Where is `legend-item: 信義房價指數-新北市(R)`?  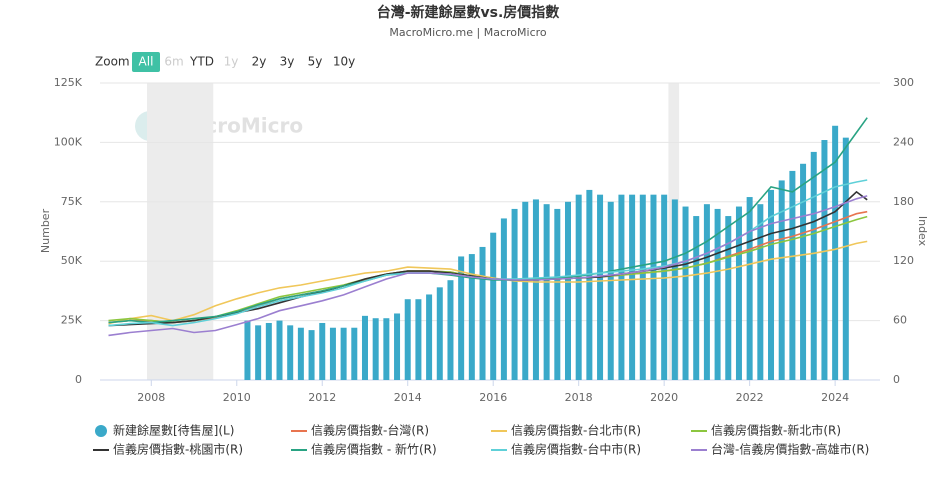 legend-item: 信義房價指數-新北市(R) is located at coordinates (766, 430).